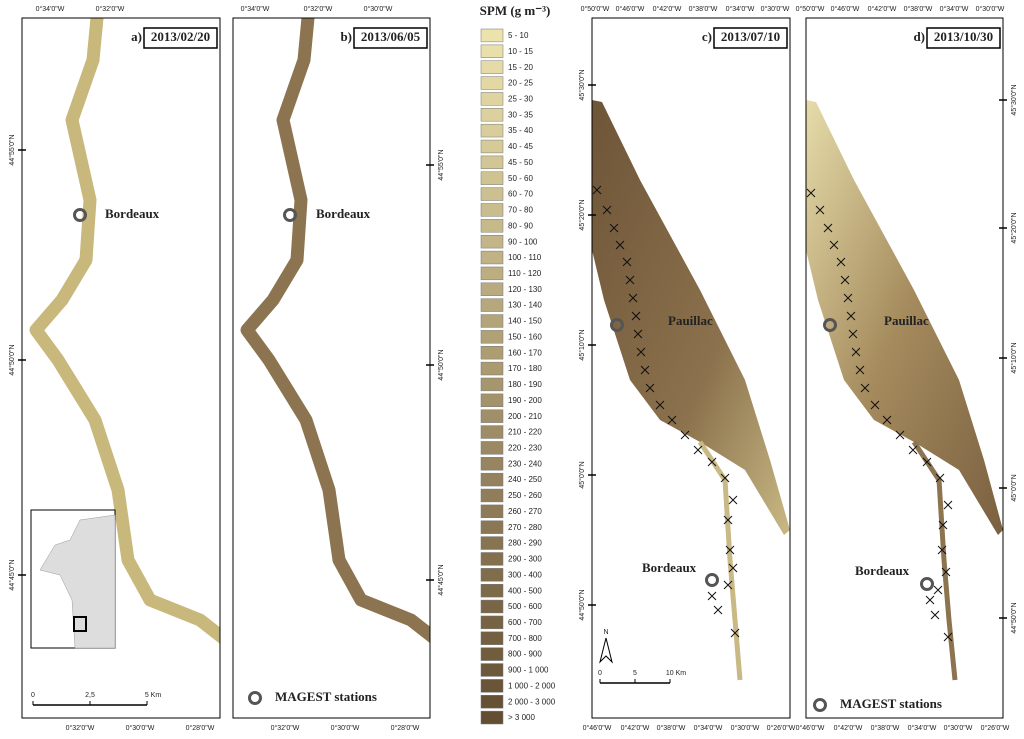 The image size is (1024, 739). Describe the element at coordinates (520, 83) in the screenshot. I see `legend-label: 20 - 25` at that location.